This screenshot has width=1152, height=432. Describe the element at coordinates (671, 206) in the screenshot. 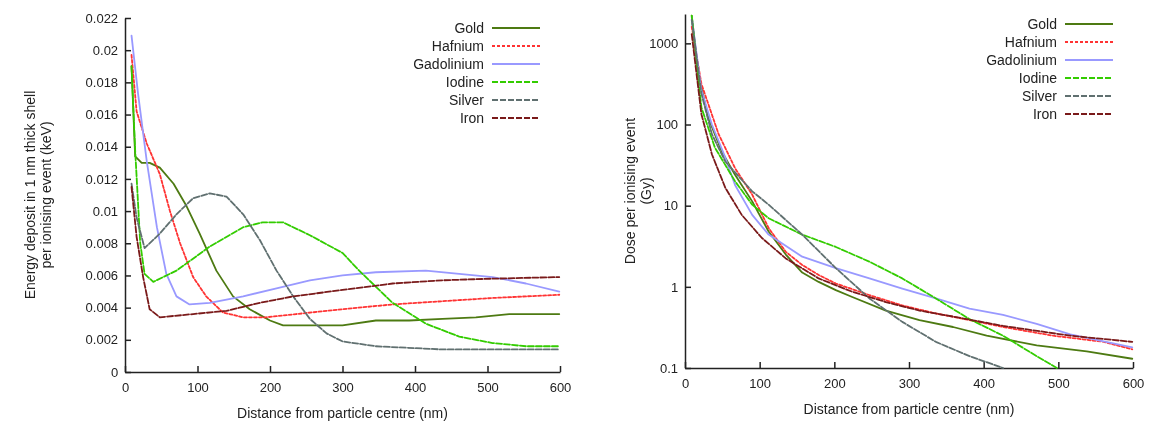

I see `y-tick-label: 10` at that location.